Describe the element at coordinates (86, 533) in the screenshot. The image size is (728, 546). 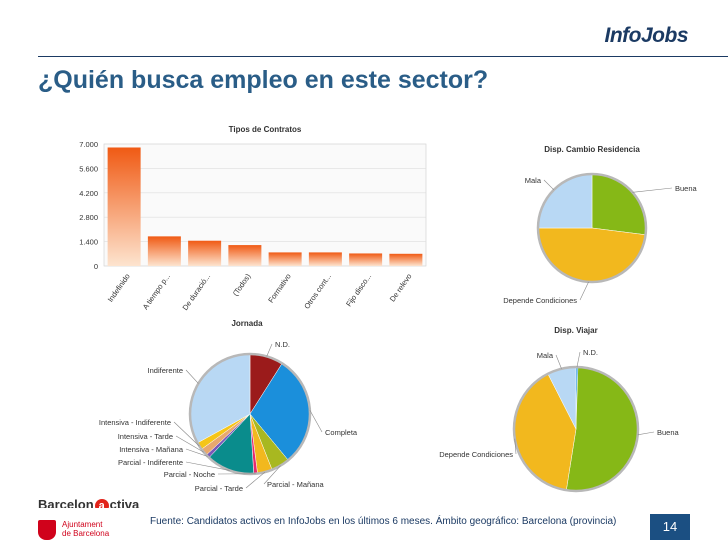
I see `ajuntament-line2: de Barcelona` at that location.